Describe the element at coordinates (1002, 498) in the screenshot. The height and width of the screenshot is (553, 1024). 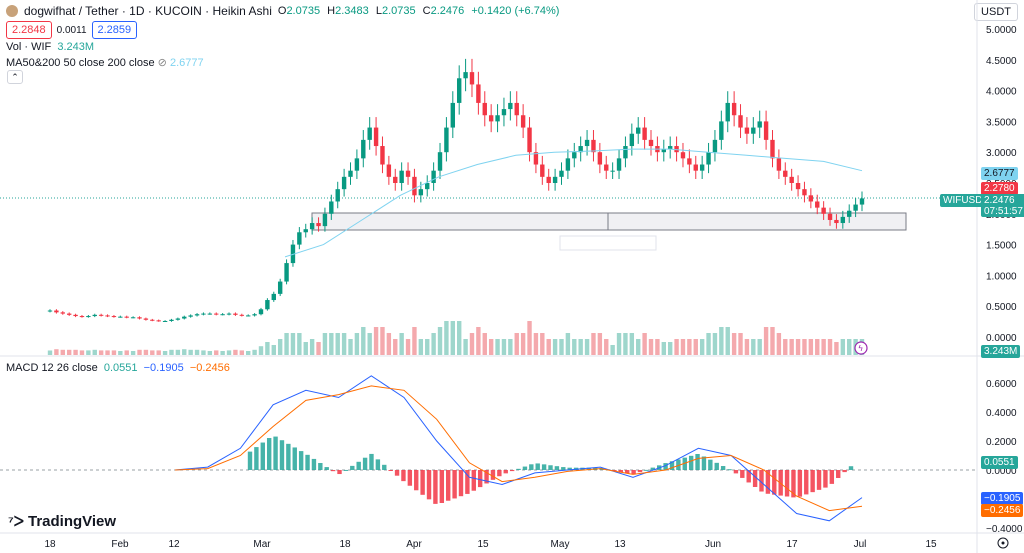
I see `signal-tag: −0.1905` at that location.